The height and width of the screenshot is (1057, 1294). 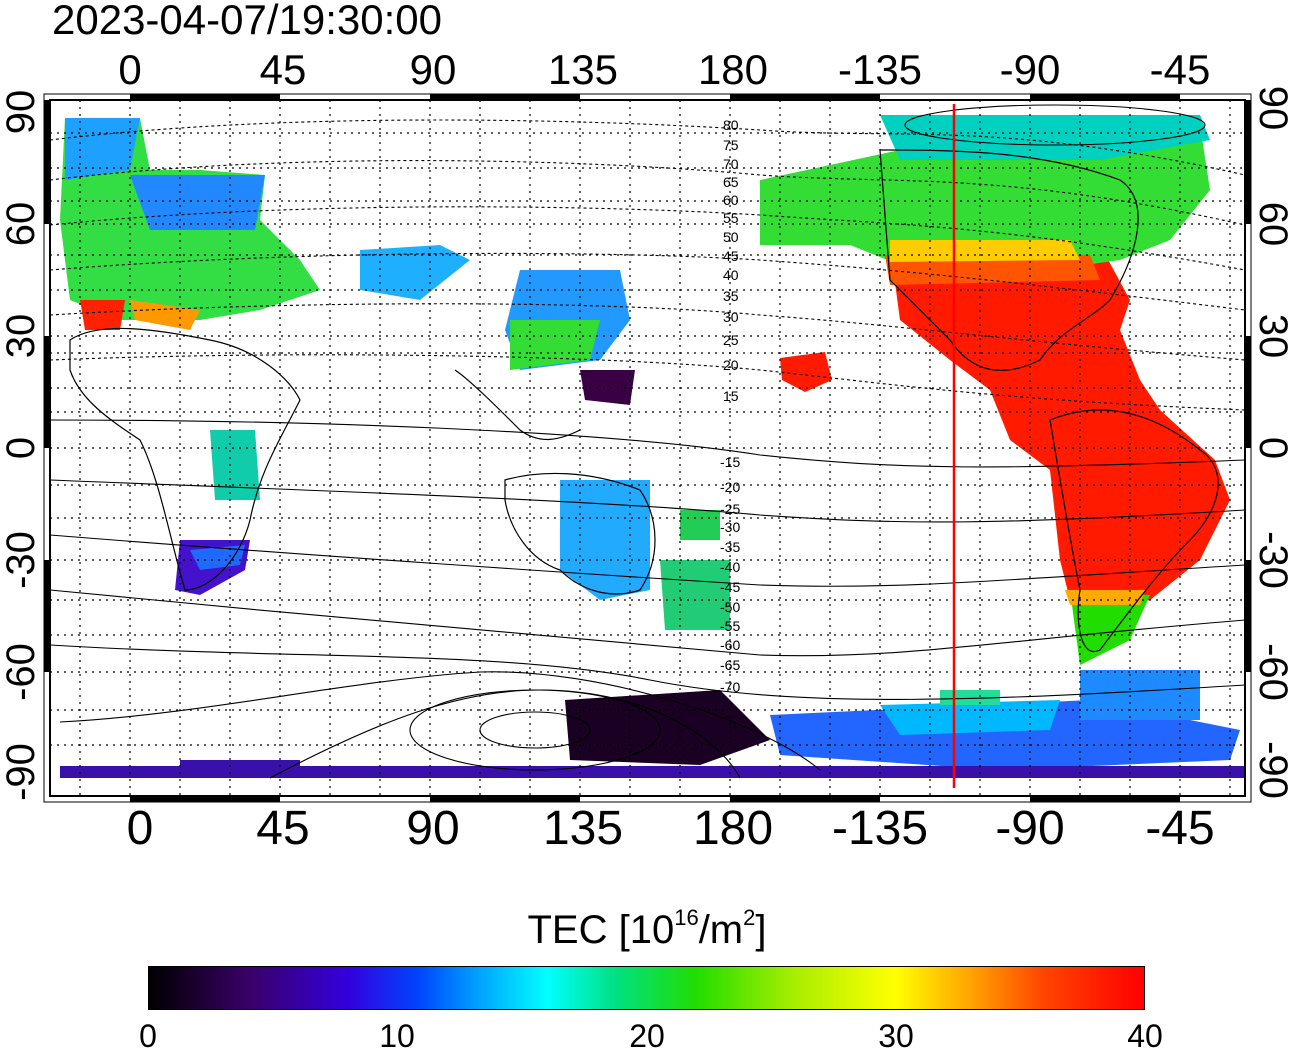 What do you see at coordinates (730, 587) in the screenshot?
I see `contour-label: -45` at bounding box center [730, 587].